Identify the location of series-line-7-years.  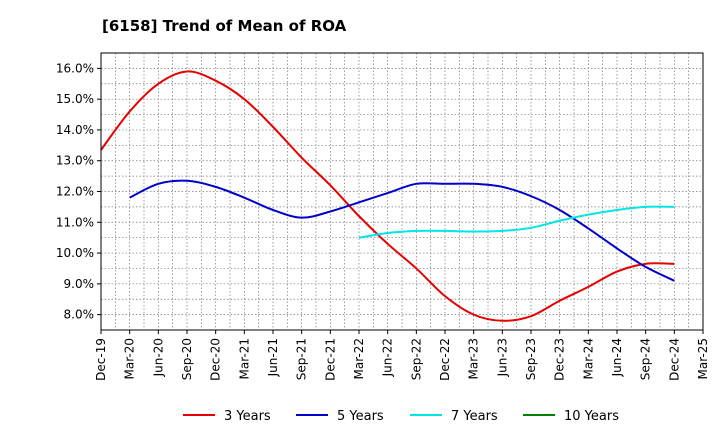
(516, 222).